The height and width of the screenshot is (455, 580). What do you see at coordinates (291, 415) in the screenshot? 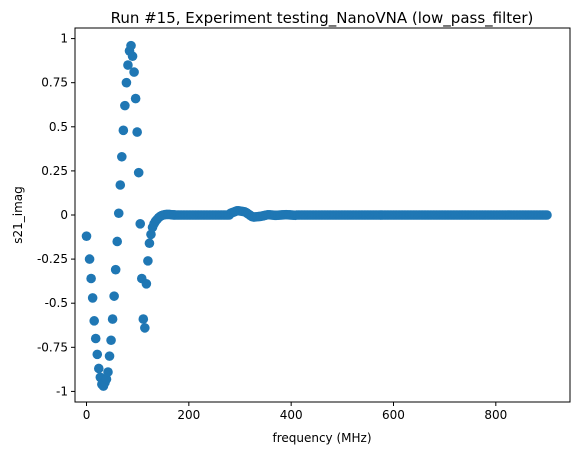
I see `x-tick-label: 400` at bounding box center [291, 415].